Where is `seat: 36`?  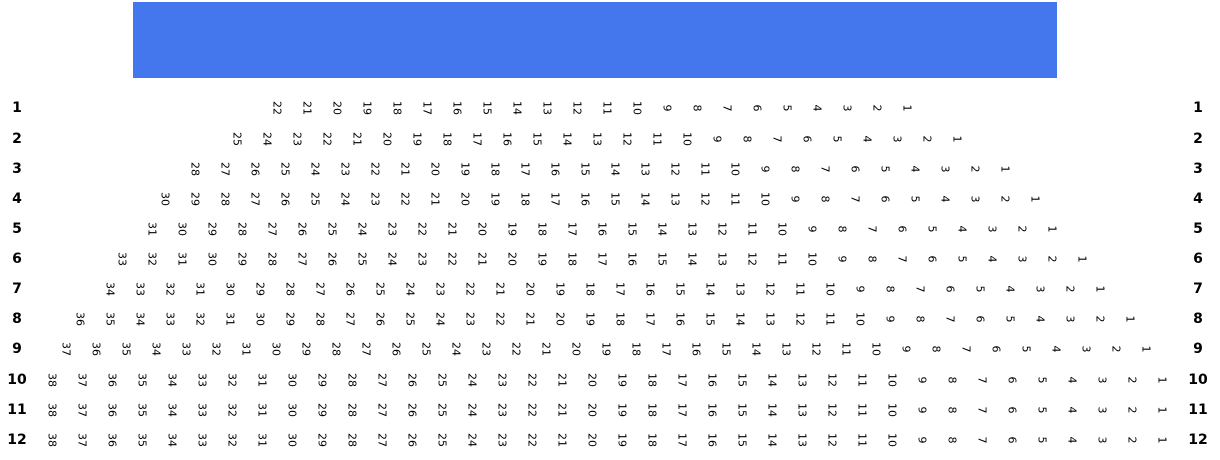
seat: 36 is located at coordinates (112, 440).